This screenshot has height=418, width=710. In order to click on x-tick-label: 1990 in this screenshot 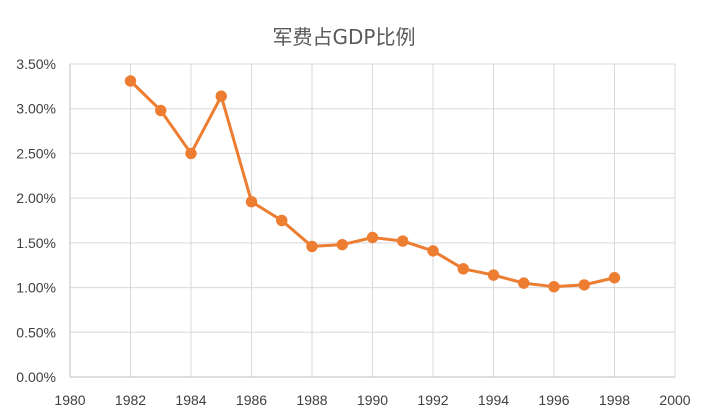, I will do `click(372, 400)`.